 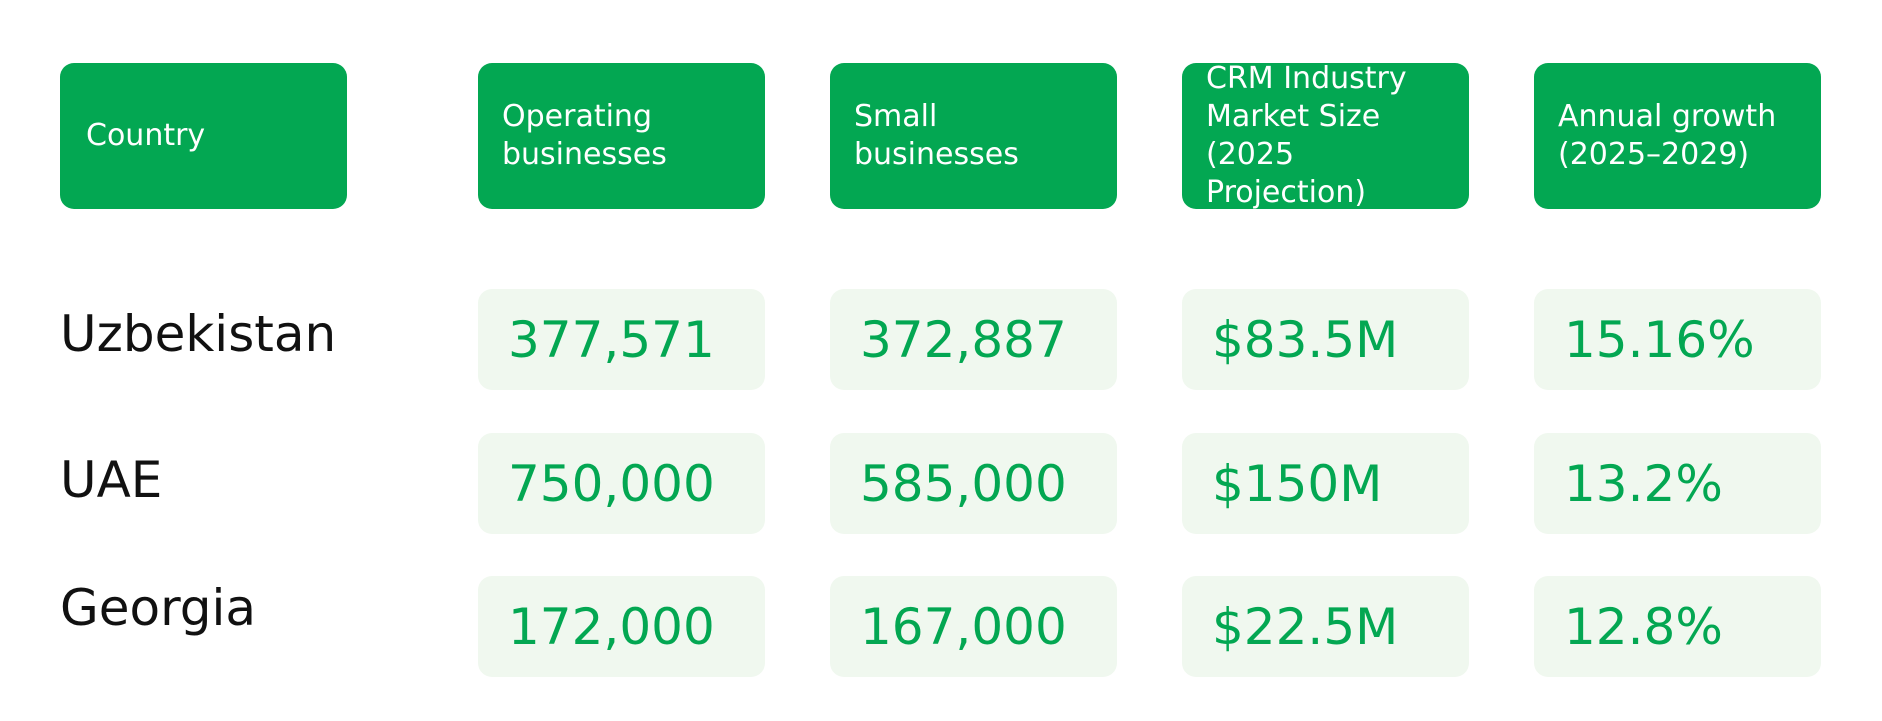 I want to click on header-operating-businesses: Operating businesses, so click(x=621, y=136).